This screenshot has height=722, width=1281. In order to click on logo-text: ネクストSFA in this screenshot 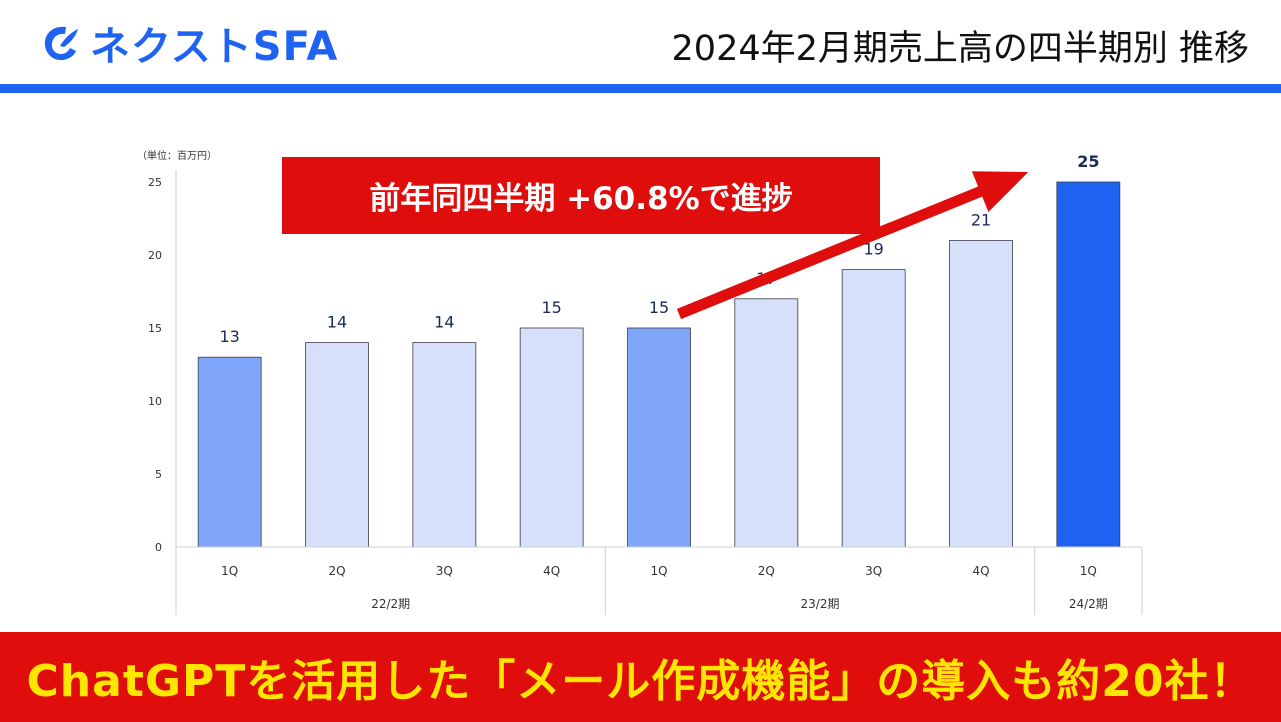, I will do `click(214, 47)`.